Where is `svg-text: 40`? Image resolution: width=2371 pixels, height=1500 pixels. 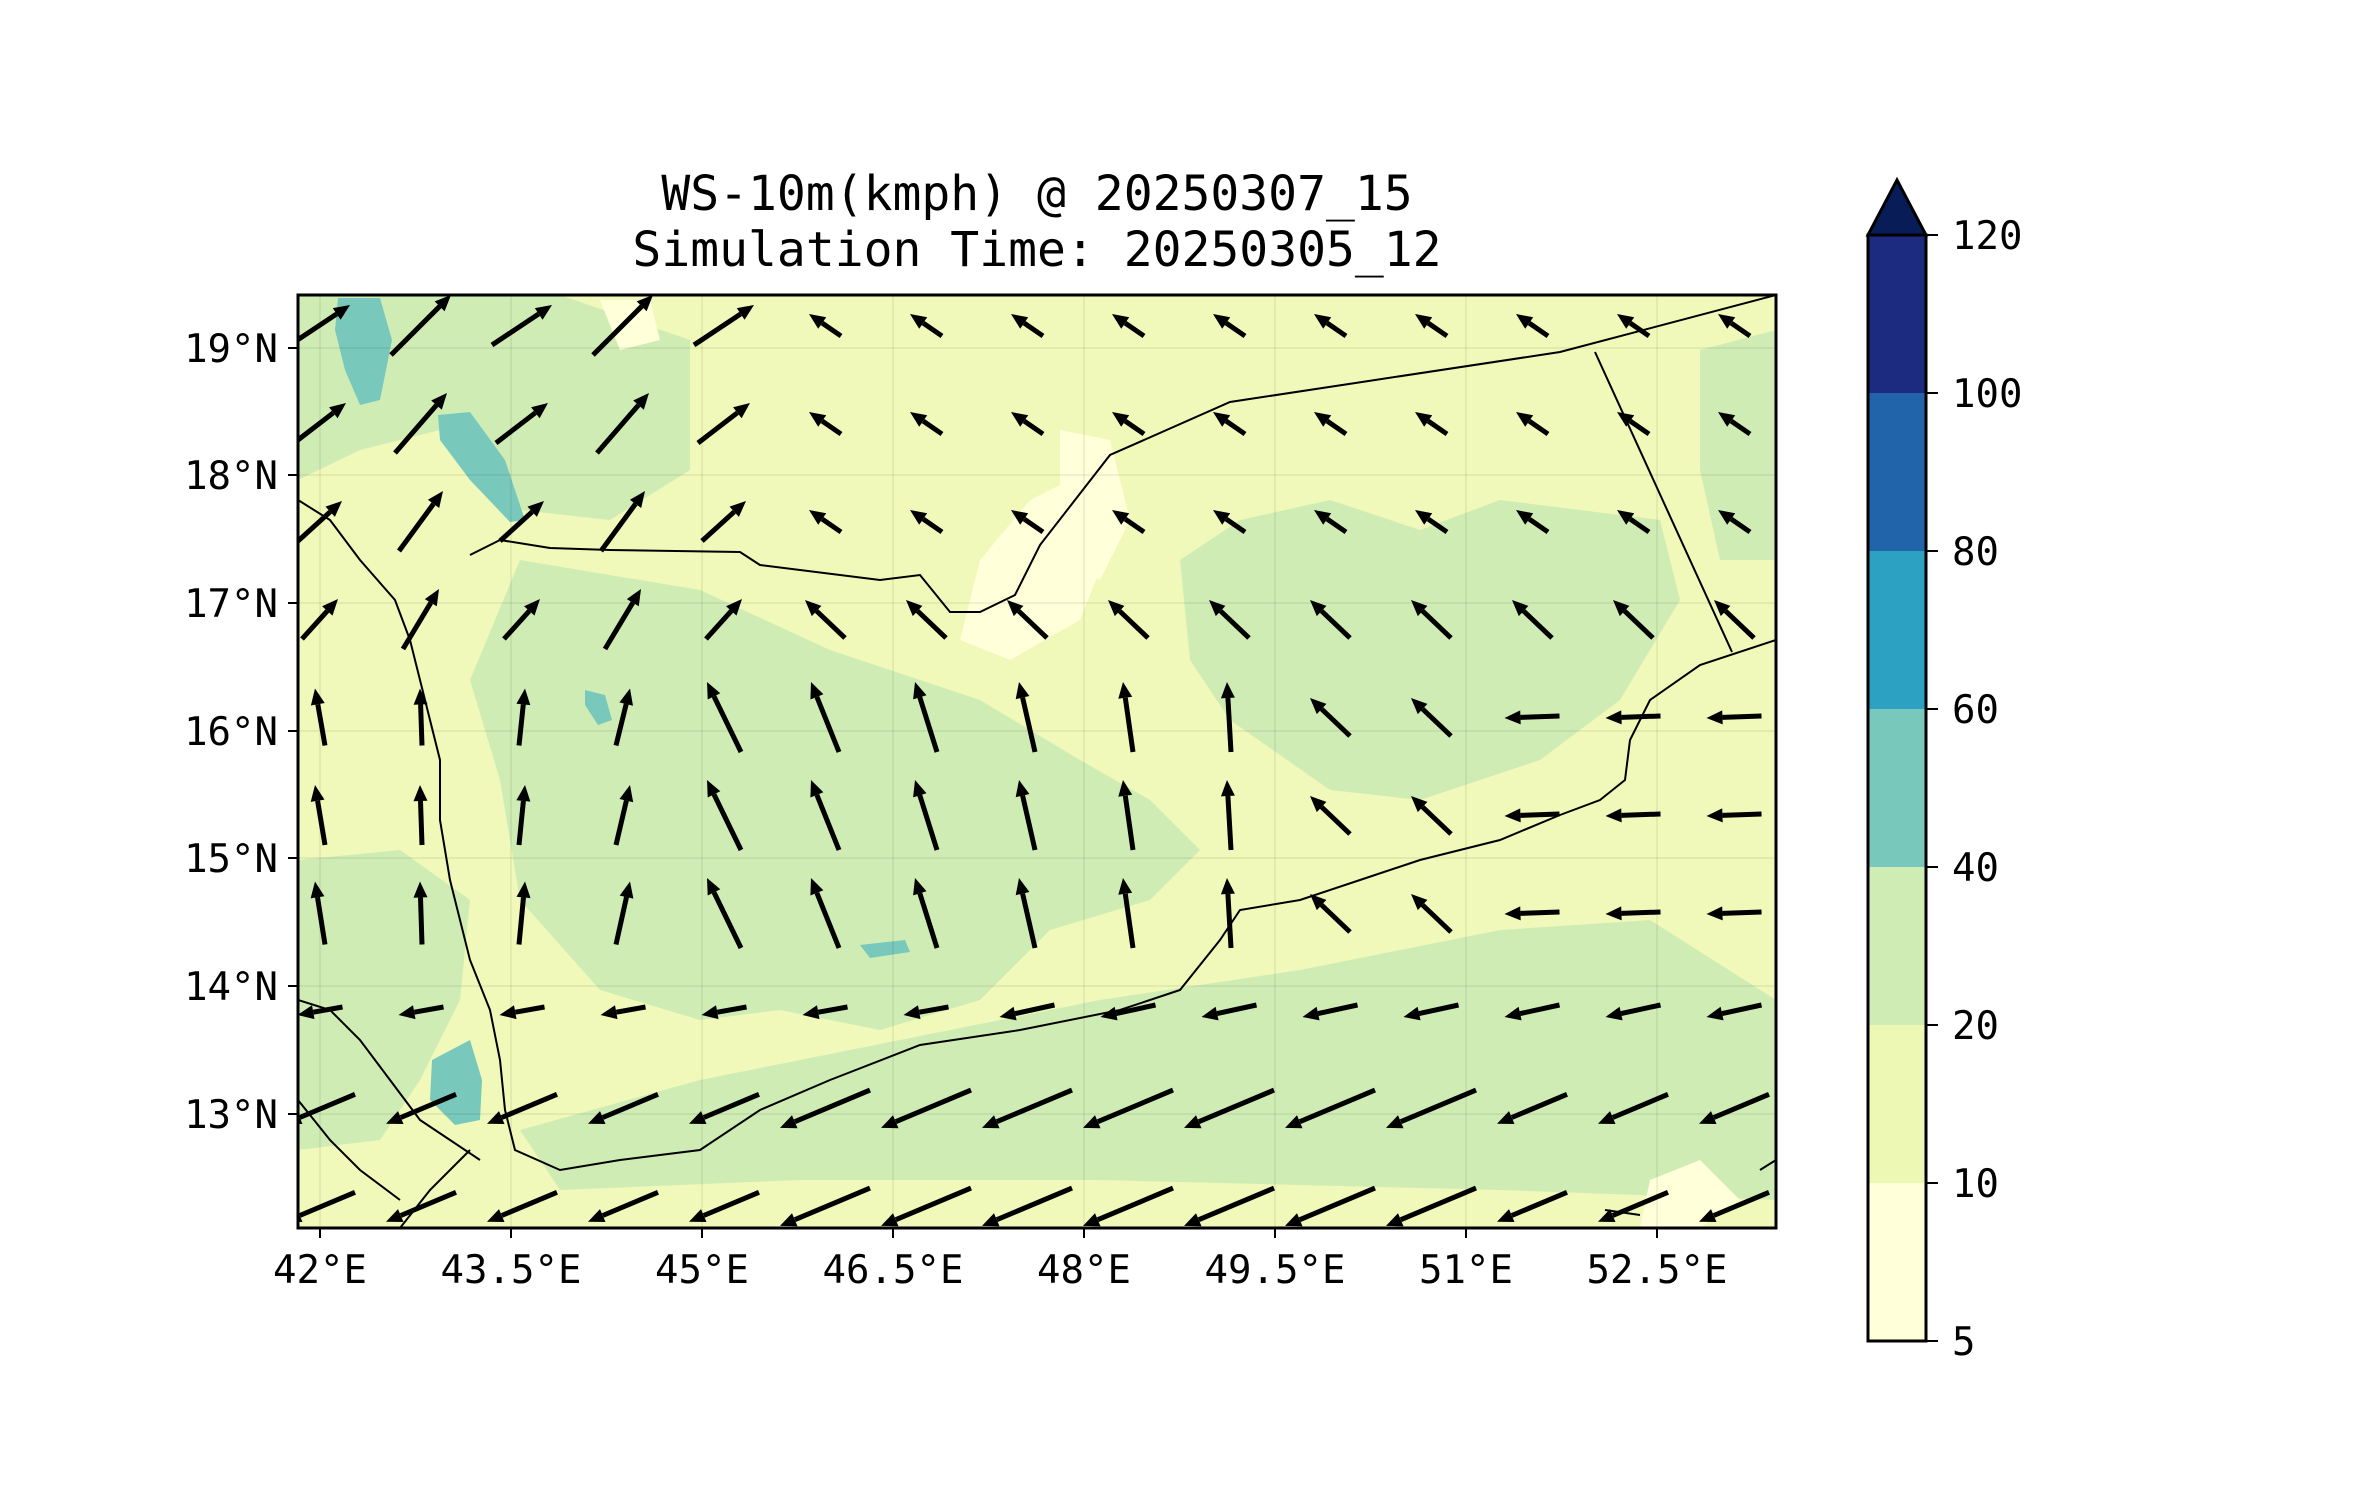 svg-text: 40 is located at coordinates (1975, 868).